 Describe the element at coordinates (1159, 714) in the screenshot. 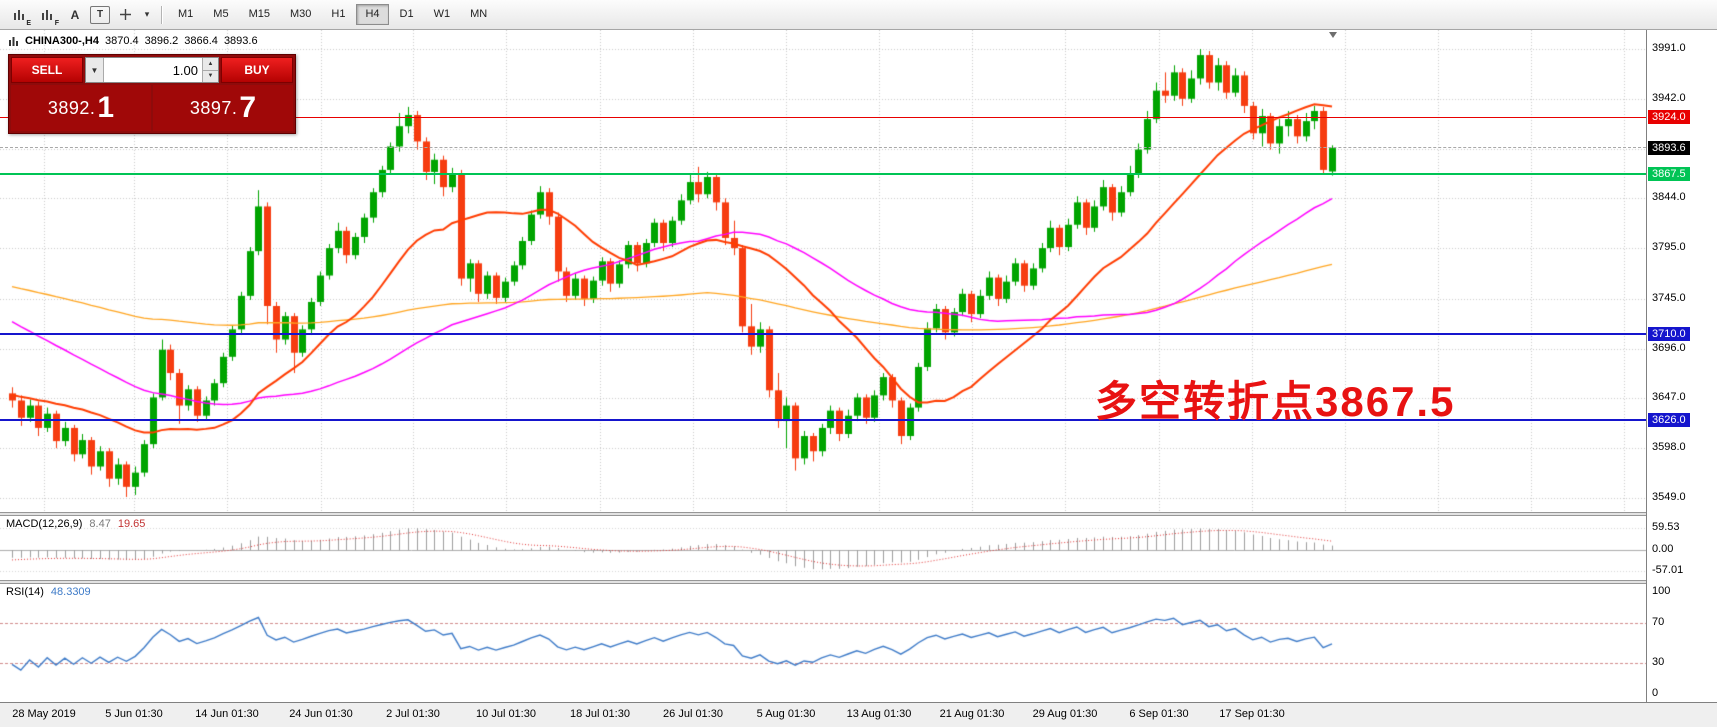

I see `time-axis-label: 6 Sep 01:30` at that location.